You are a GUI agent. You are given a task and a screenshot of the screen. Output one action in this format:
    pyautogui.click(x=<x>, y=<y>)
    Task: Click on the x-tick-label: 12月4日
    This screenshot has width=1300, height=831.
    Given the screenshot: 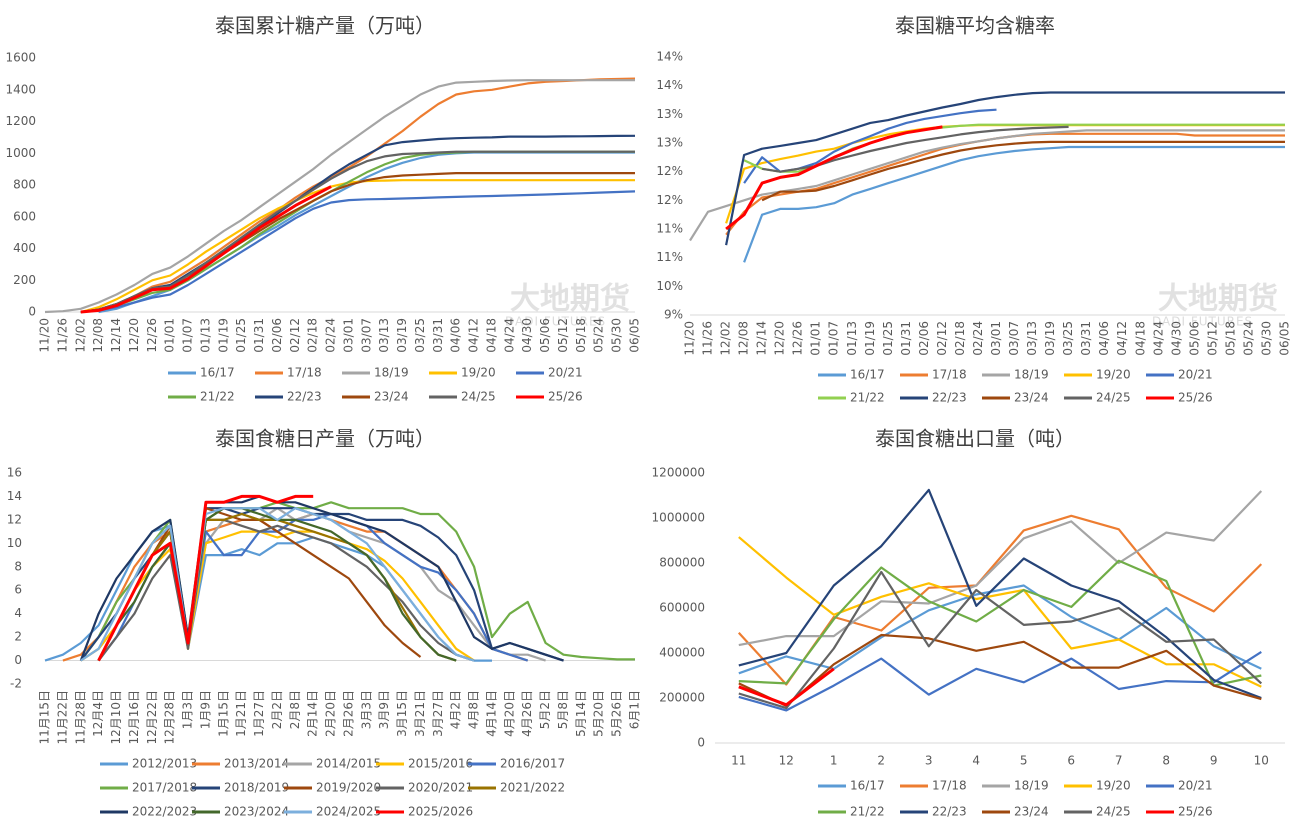 What is the action you would take?
    pyautogui.click(x=98, y=713)
    